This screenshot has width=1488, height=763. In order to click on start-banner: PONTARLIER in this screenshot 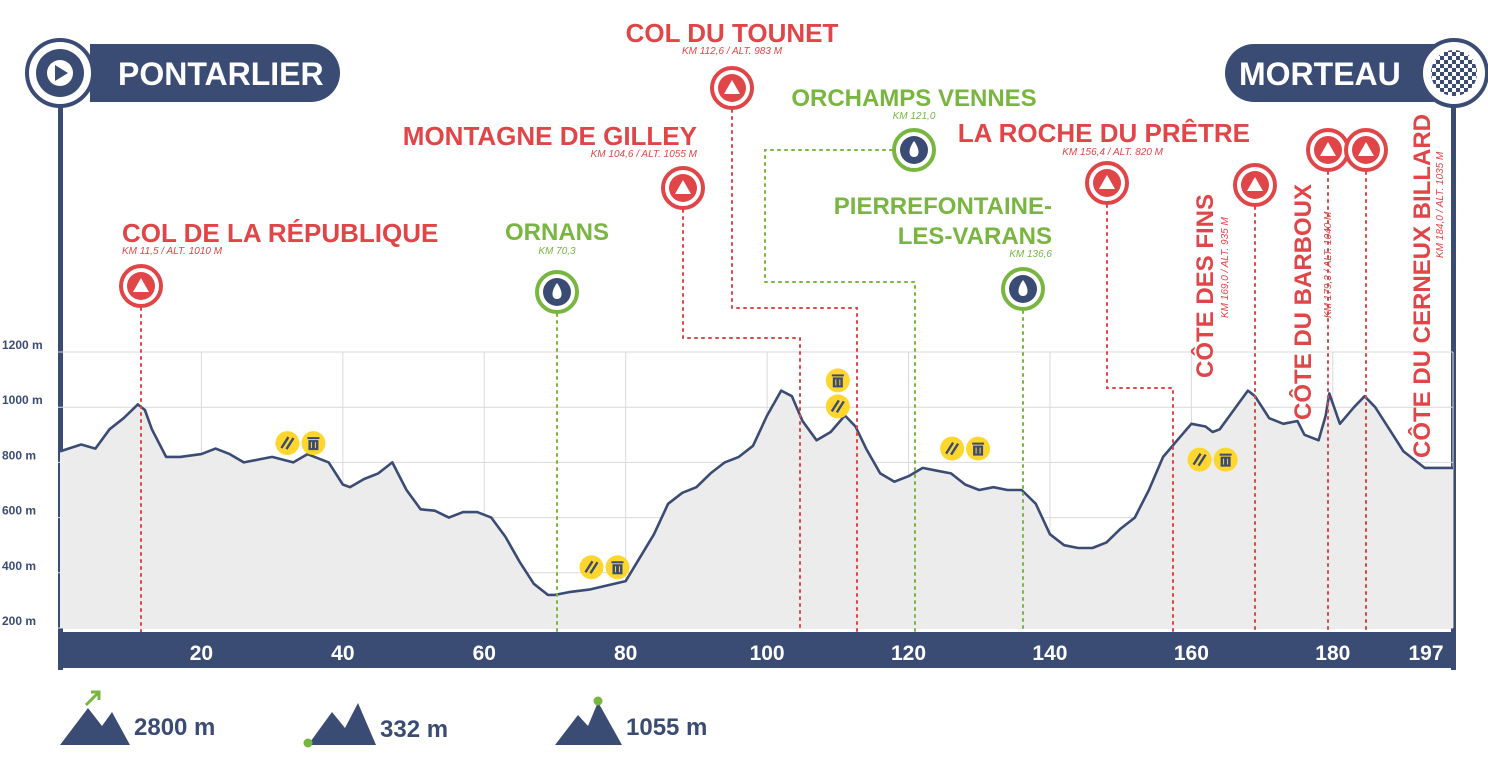, I will do `click(182, 73)`.